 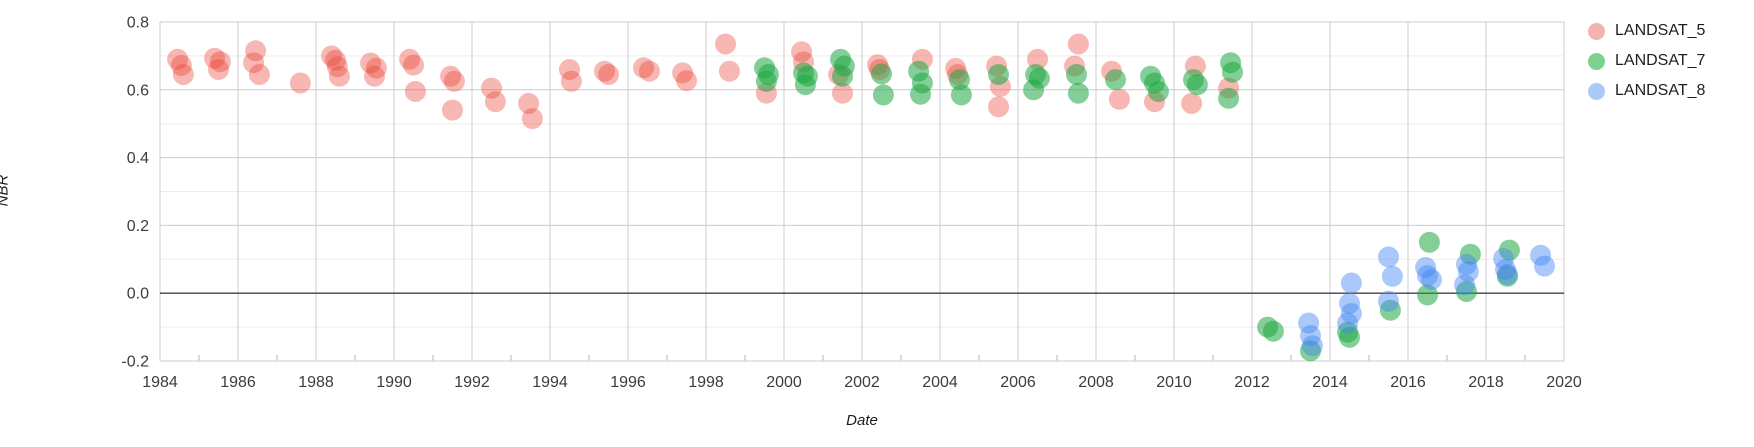 What do you see at coordinates (1330, 382) in the screenshot?
I see `x-tick-label: 2014` at bounding box center [1330, 382].